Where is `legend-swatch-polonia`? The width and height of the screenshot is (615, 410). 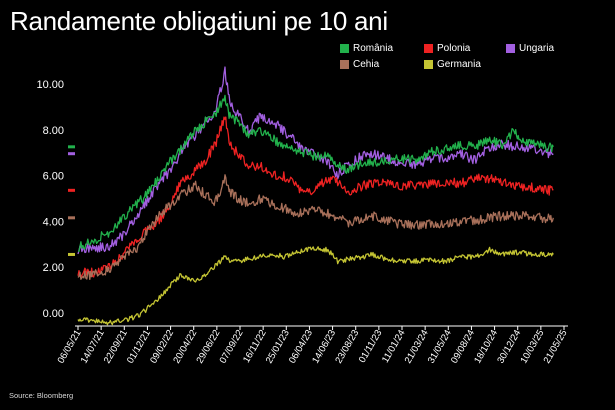 legend-swatch-polonia is located at coordinates (428, 48).